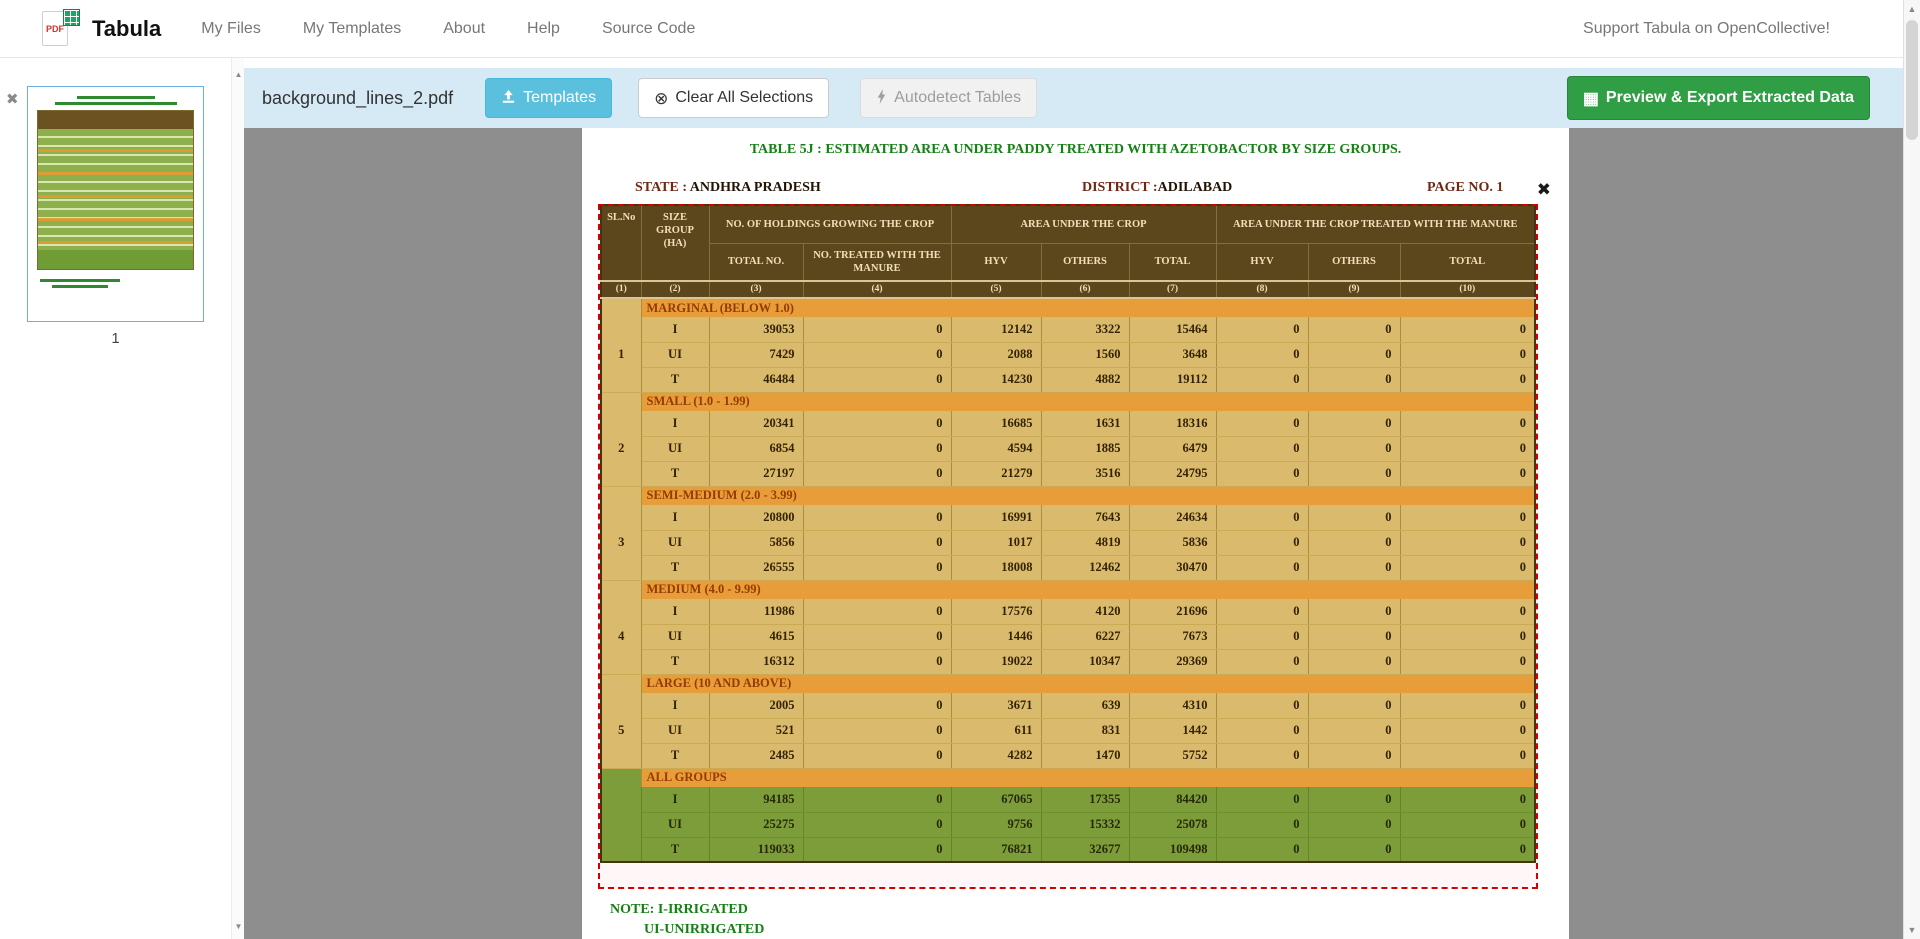  I want to click on value-cell: 1885, so click(1085, 449).